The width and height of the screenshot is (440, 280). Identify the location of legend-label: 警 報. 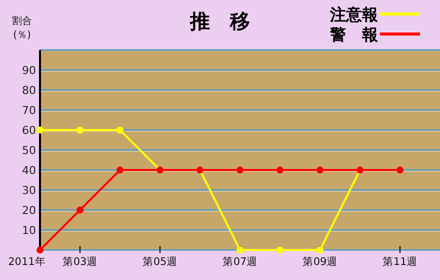
(354, 34).